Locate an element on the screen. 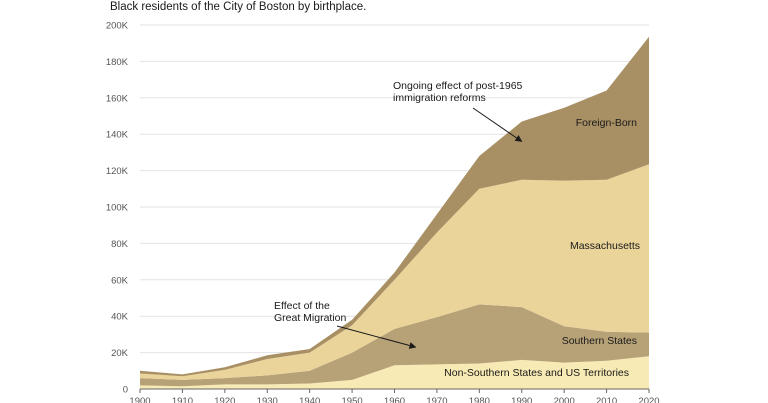 Image resolution: width=768 pixels, height=403 pixels. y-tick-label: 200K is located at coordinates (117, 26).